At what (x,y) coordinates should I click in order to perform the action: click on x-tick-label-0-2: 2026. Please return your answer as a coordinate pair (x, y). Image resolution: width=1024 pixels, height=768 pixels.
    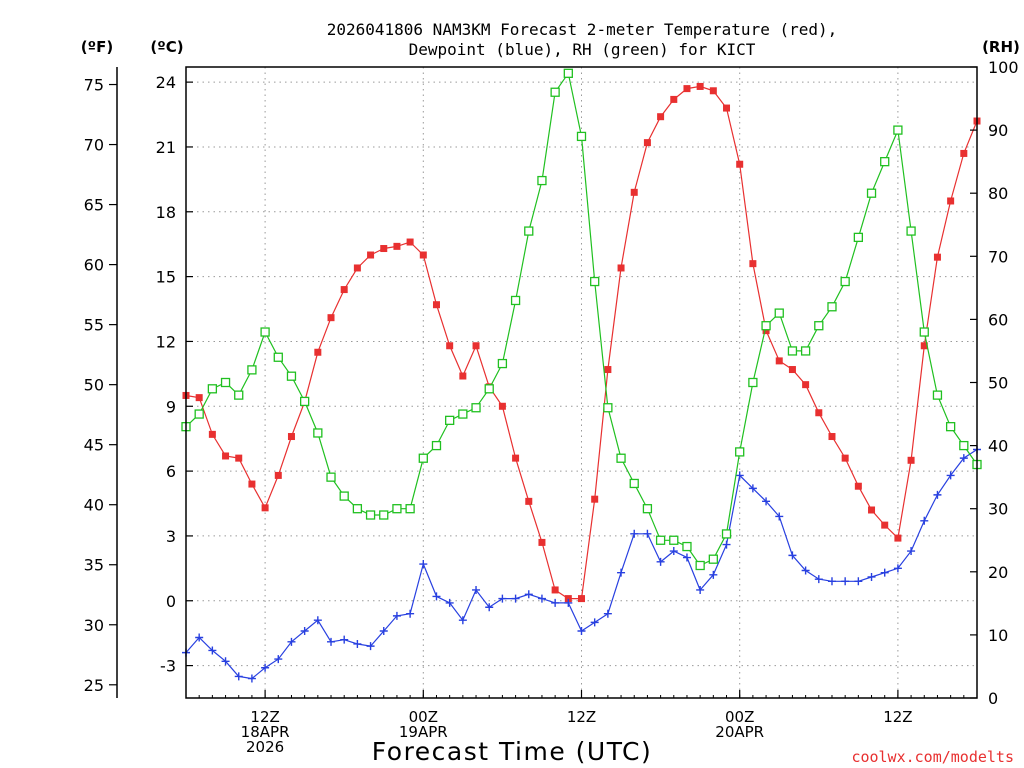
    Looking at the image, I should click on (265, 747).